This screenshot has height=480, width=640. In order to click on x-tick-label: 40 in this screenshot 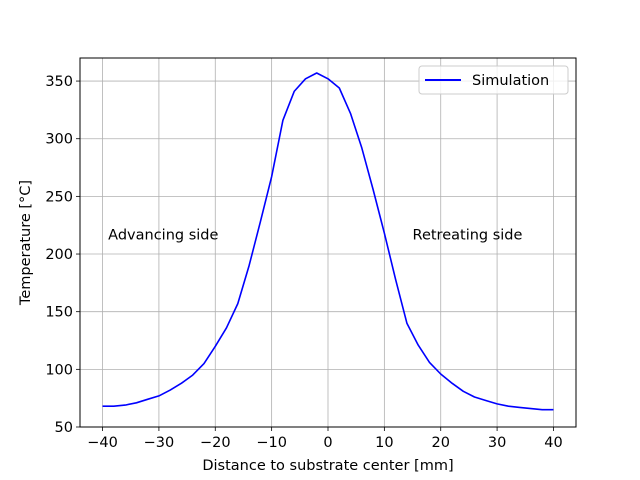, I will do `click(553, 443)`.